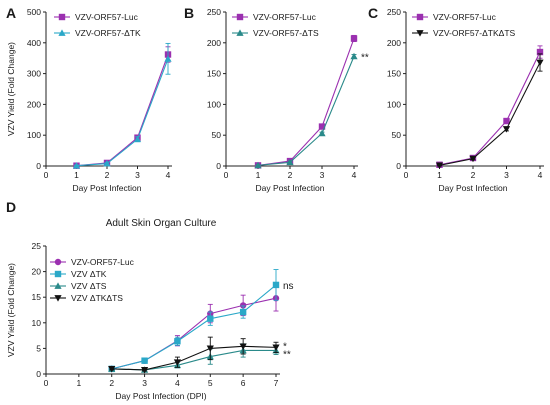 This screenshot has width=550, height=405. I want to click on panel-label-a: A, so click(11, 13).